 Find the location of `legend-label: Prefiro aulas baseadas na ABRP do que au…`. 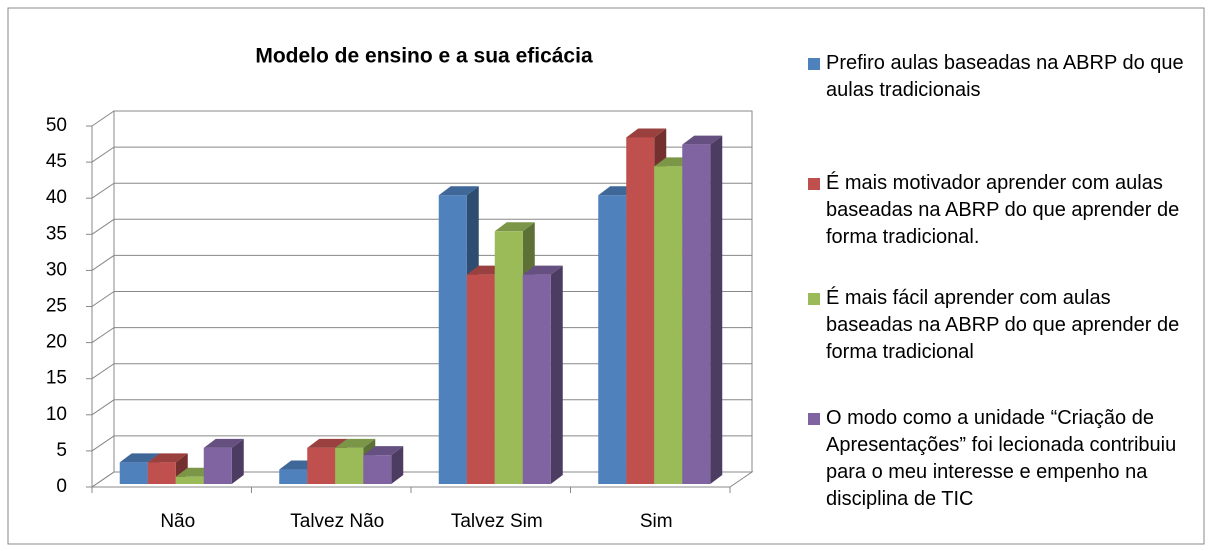

legend-label: Prefiro aulas baseadas na ABRP do que au… is located at coordinates (1005, 76).